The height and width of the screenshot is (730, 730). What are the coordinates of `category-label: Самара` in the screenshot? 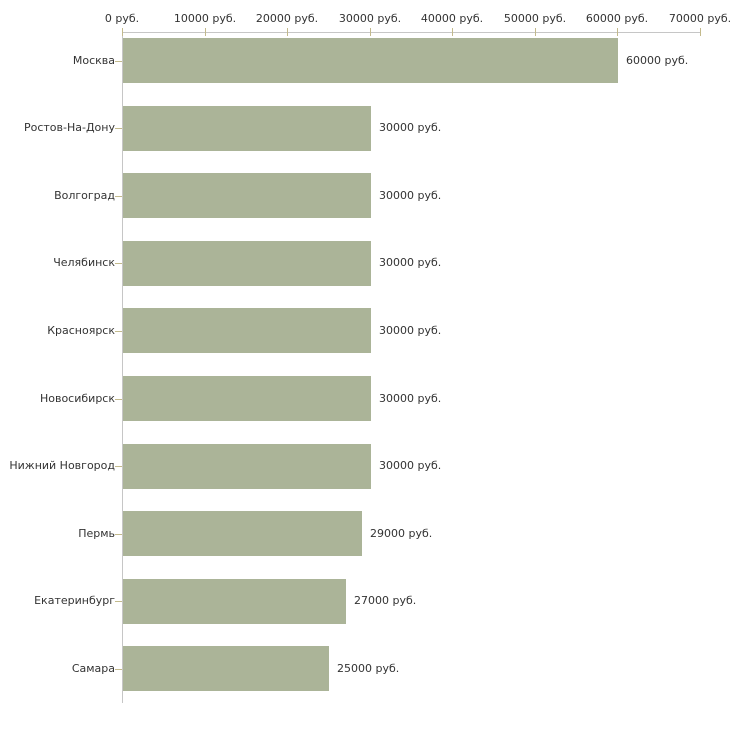 It's located at (93, 668).